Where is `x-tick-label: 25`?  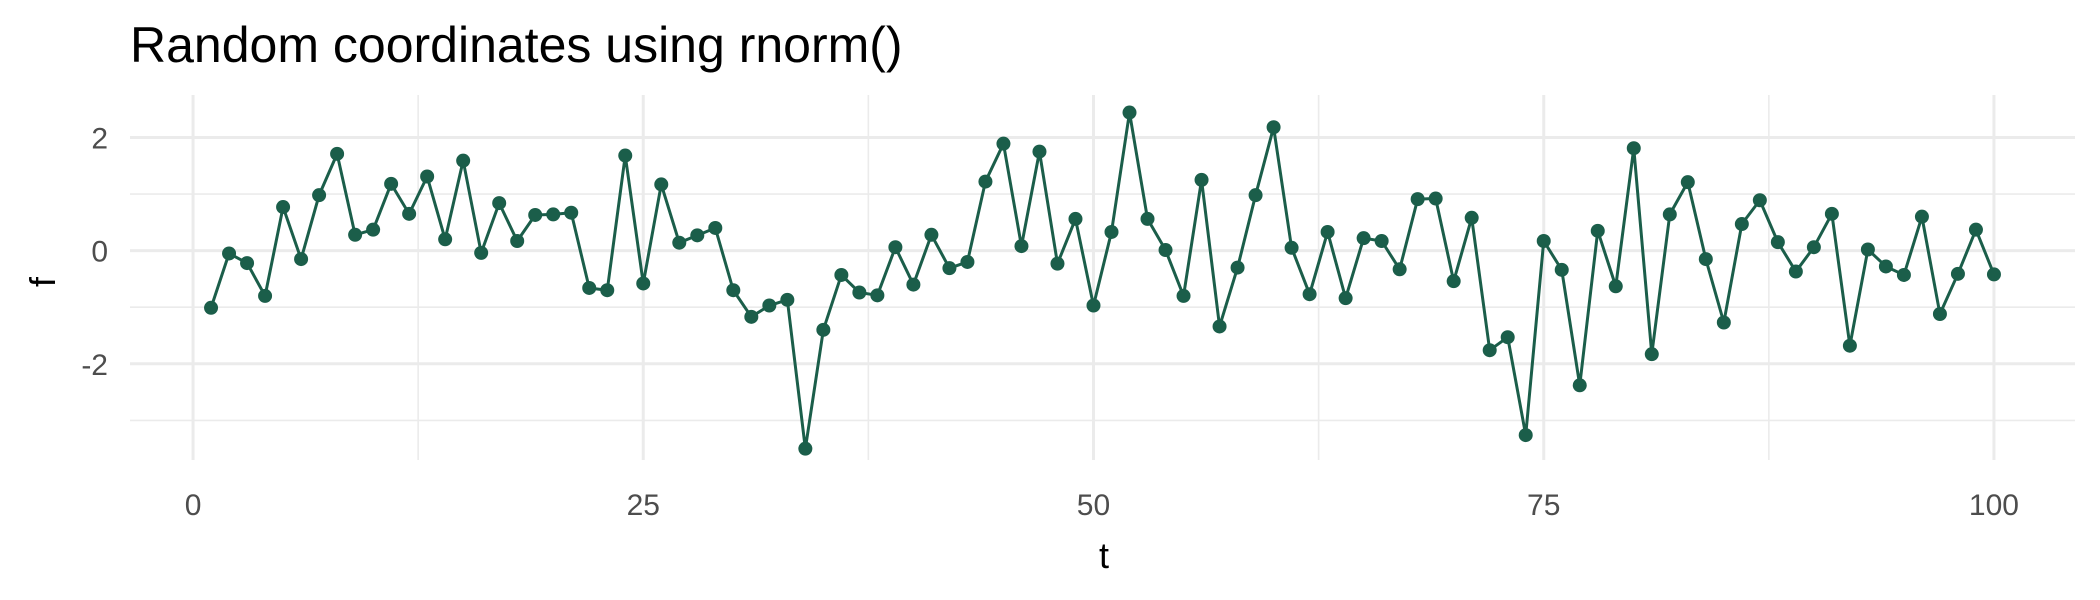
x-tick-label: 25 is located at coordinates (643, 505).